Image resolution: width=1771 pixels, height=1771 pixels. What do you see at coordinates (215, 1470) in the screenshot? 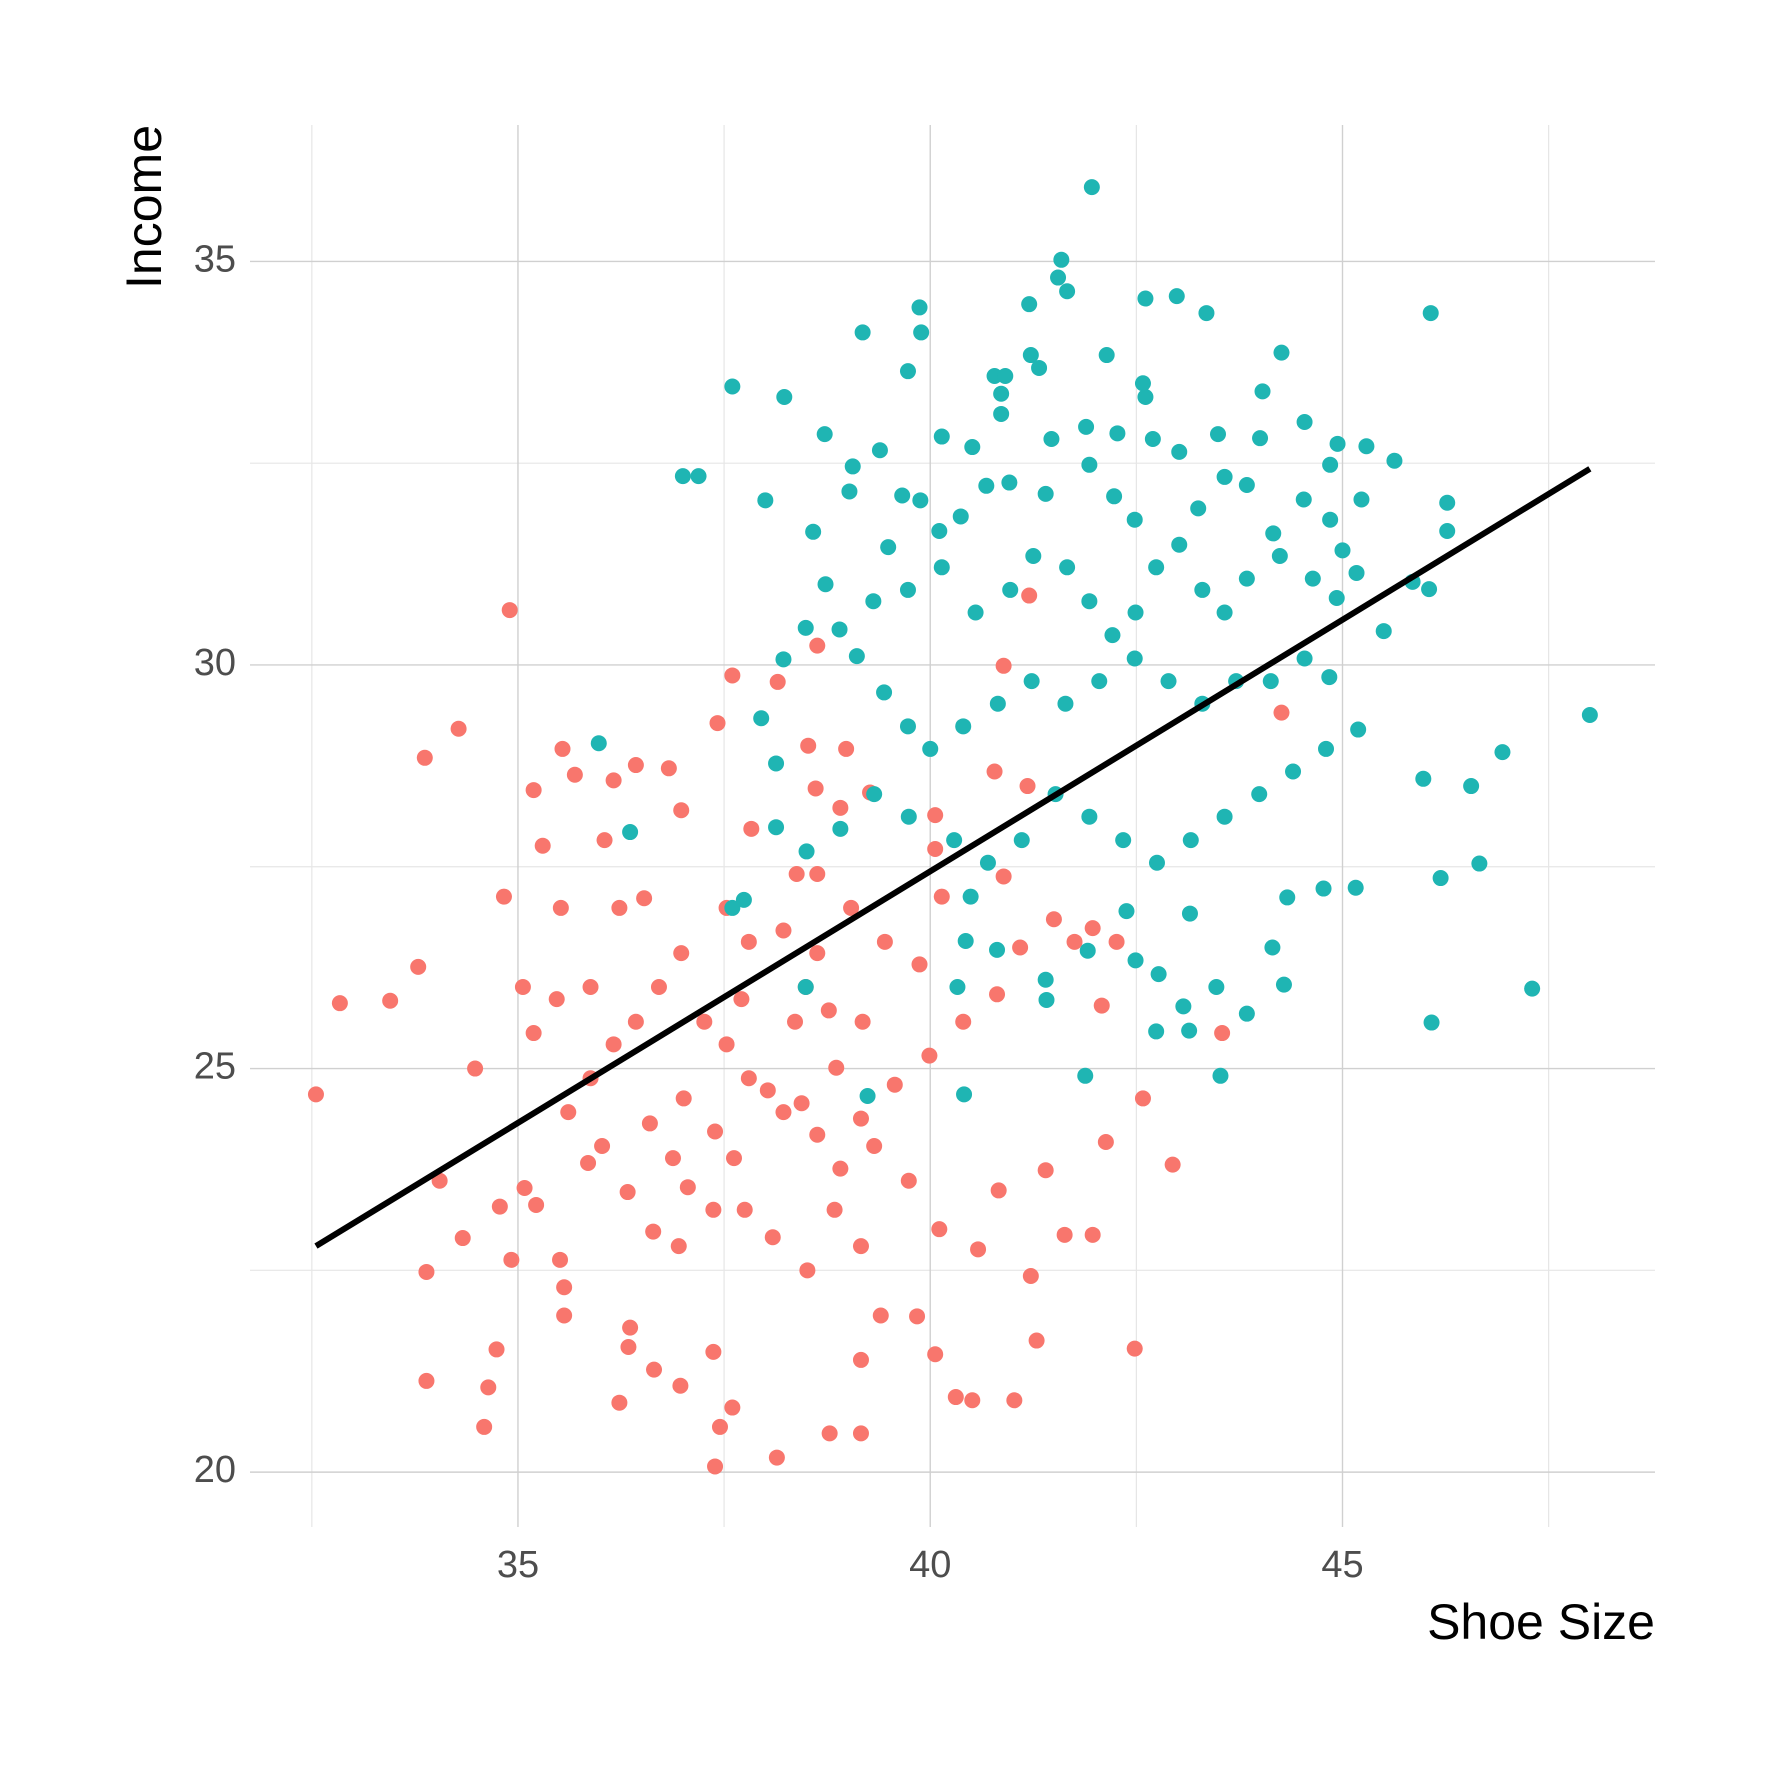
I see `y-tick-label: 20` at bounding box center [215, 1470].